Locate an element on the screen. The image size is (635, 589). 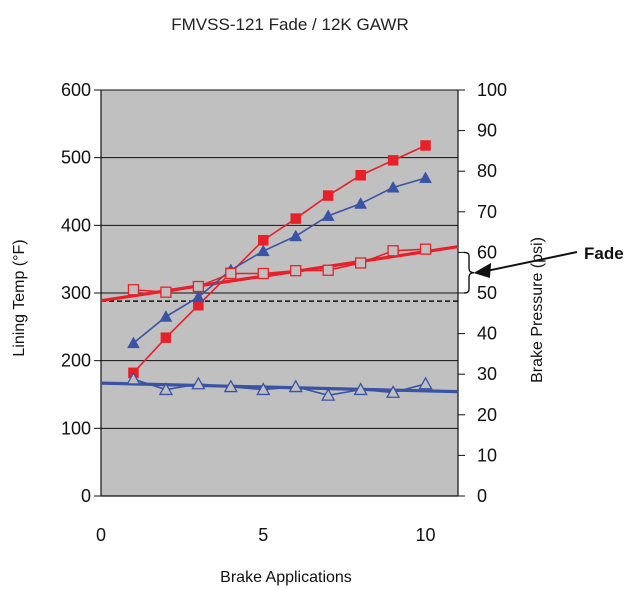
right-tick-label: 90 is located at coordinates (487, 131).